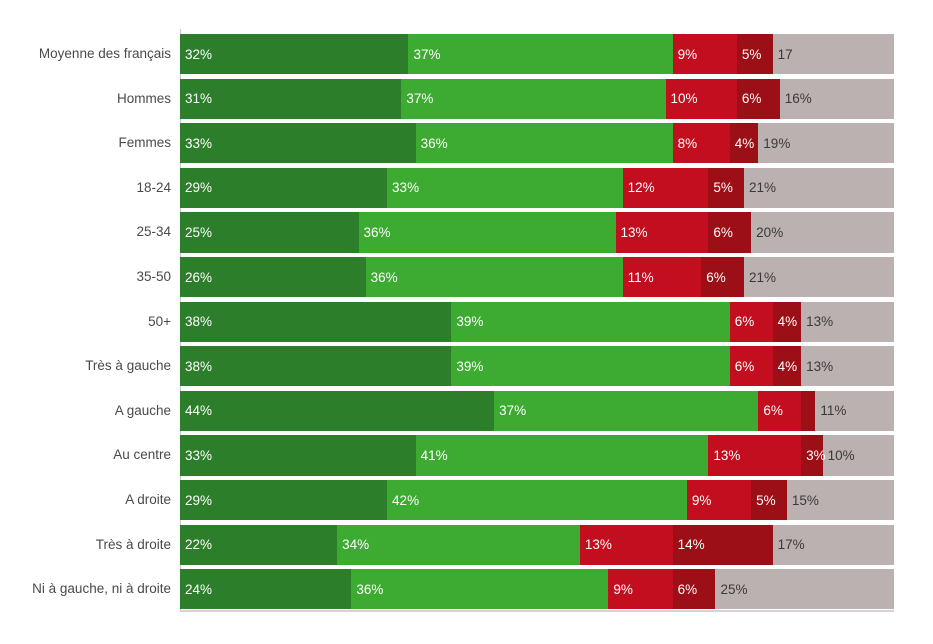 Image resolution: width=933 pixels, height=644 pixels. What do you see at coordinates (199, 277) in the screenshot?
I see `segment-value-label: 26%` at bounding box center [199, 277].